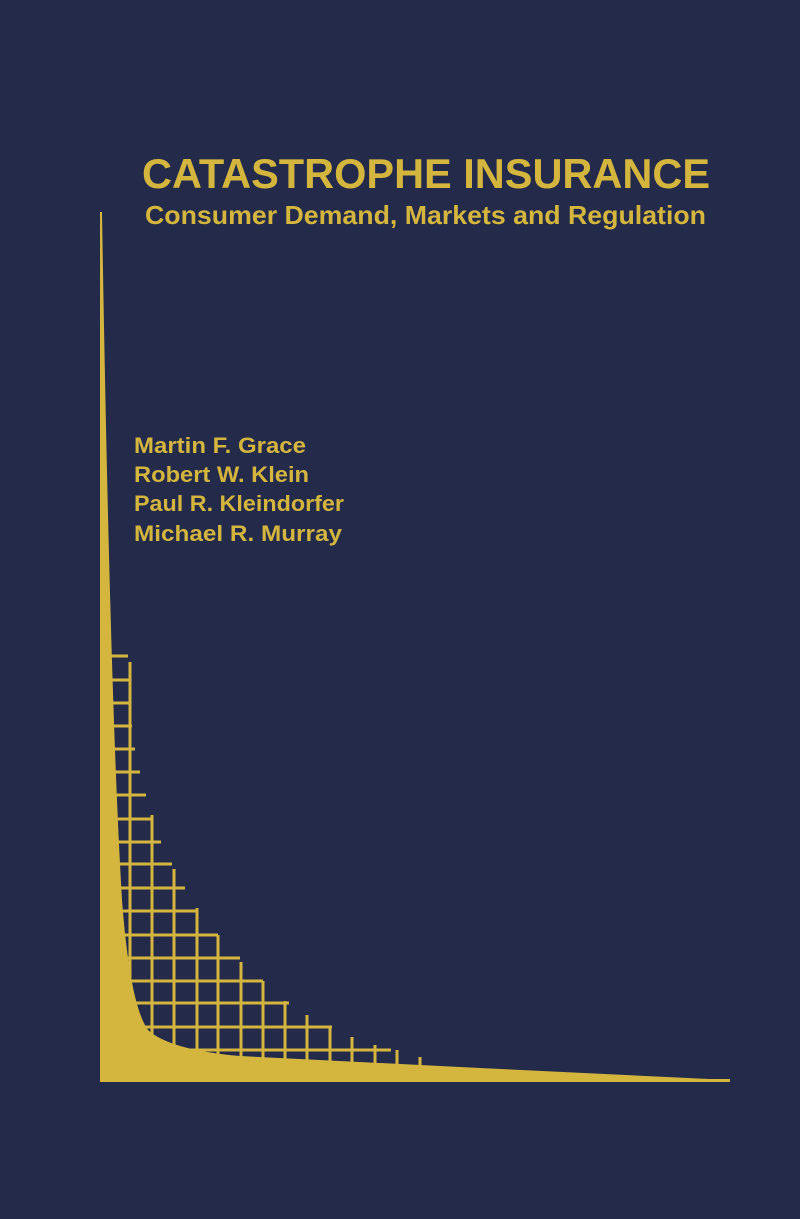  What do you see at coordinates (221, 474) in the screenshot?
I see `author-name: Robert W. Klein` at bounding box center [221, 474].